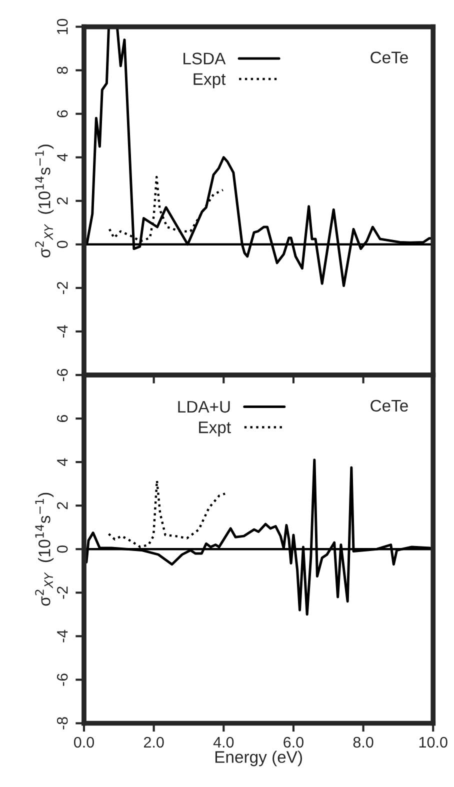 This screenshot has width=454, height=787. What do you see at coordinates (62, 70) in the screenshot?
I see `y-tick-label: 8` at bounding box center [62, 70].